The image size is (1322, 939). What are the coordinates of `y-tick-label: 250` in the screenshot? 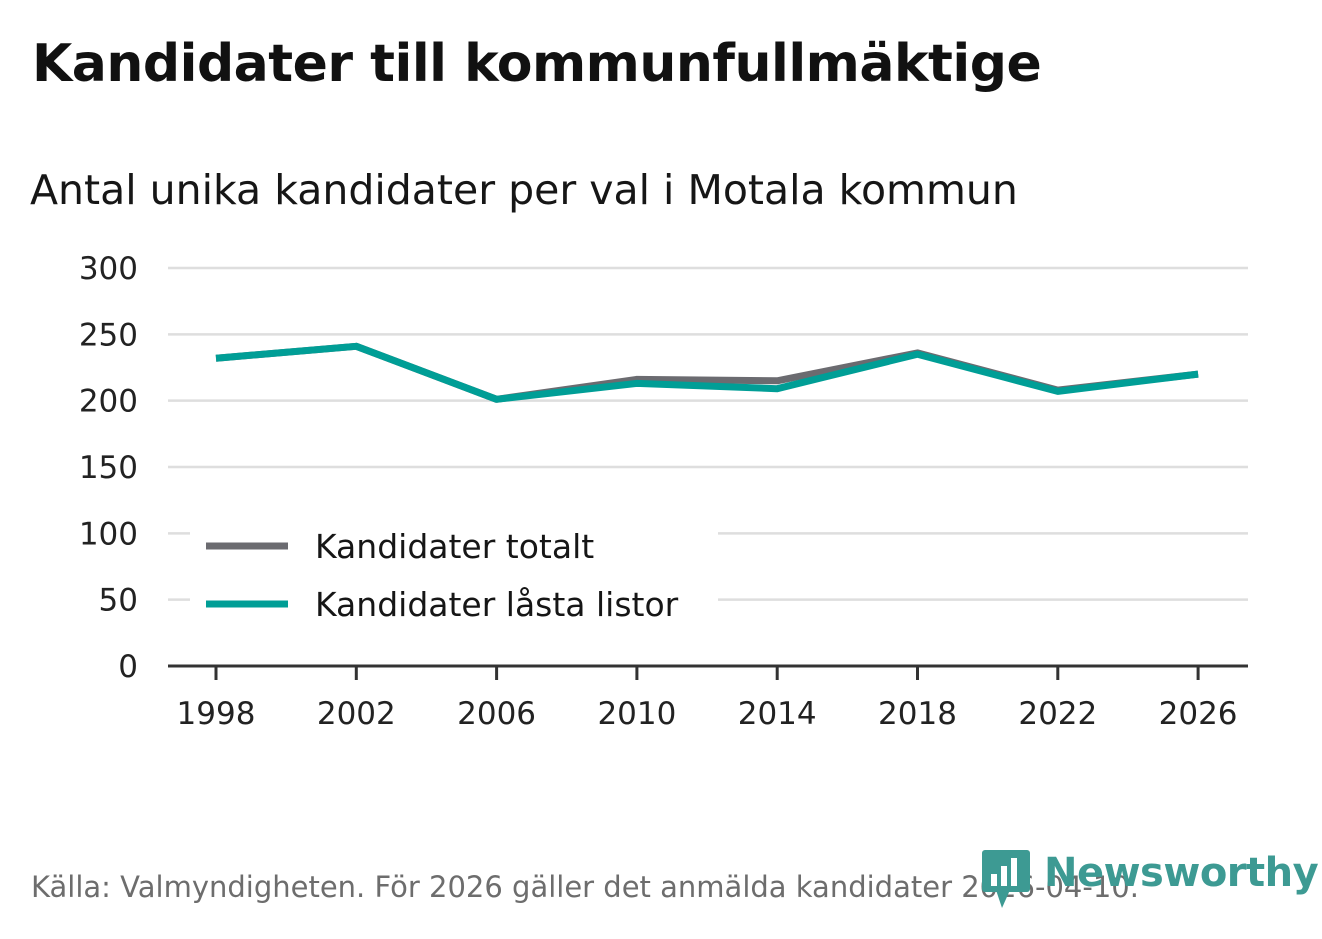 It's located at (108, 335).